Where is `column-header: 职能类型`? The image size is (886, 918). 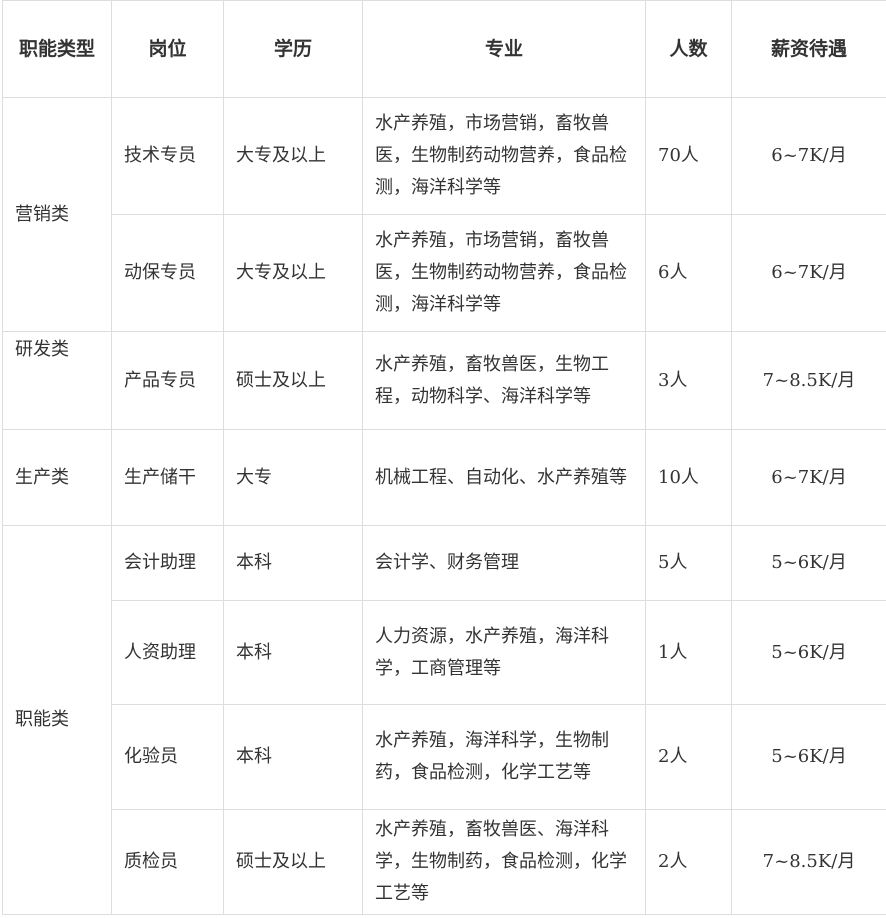
column-header: 职能类型 is located at coordinates (57, 49).